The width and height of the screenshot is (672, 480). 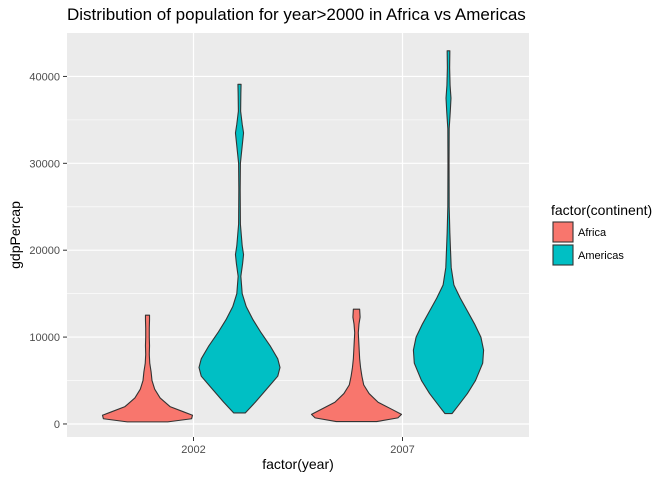 What do you see at coordinates (15, 235) in the screenshot?
I see `y-axis-title: gdpPercap` at bounding box center [15, 235].